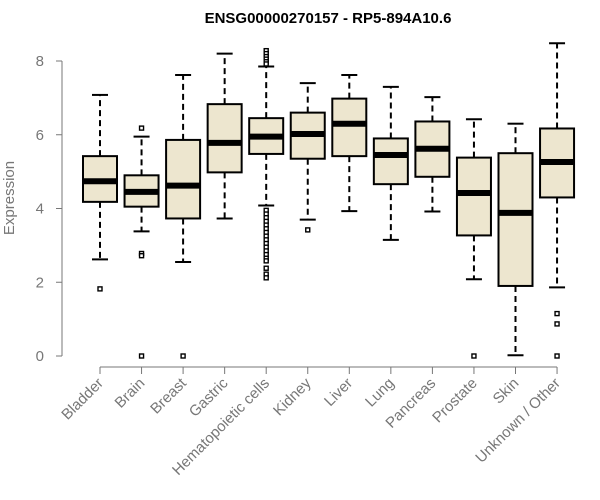  What do you see at coordinates (40, 209) in the screenshot?
I see `y-tick-label: 4` at bounding box center [40, 209].